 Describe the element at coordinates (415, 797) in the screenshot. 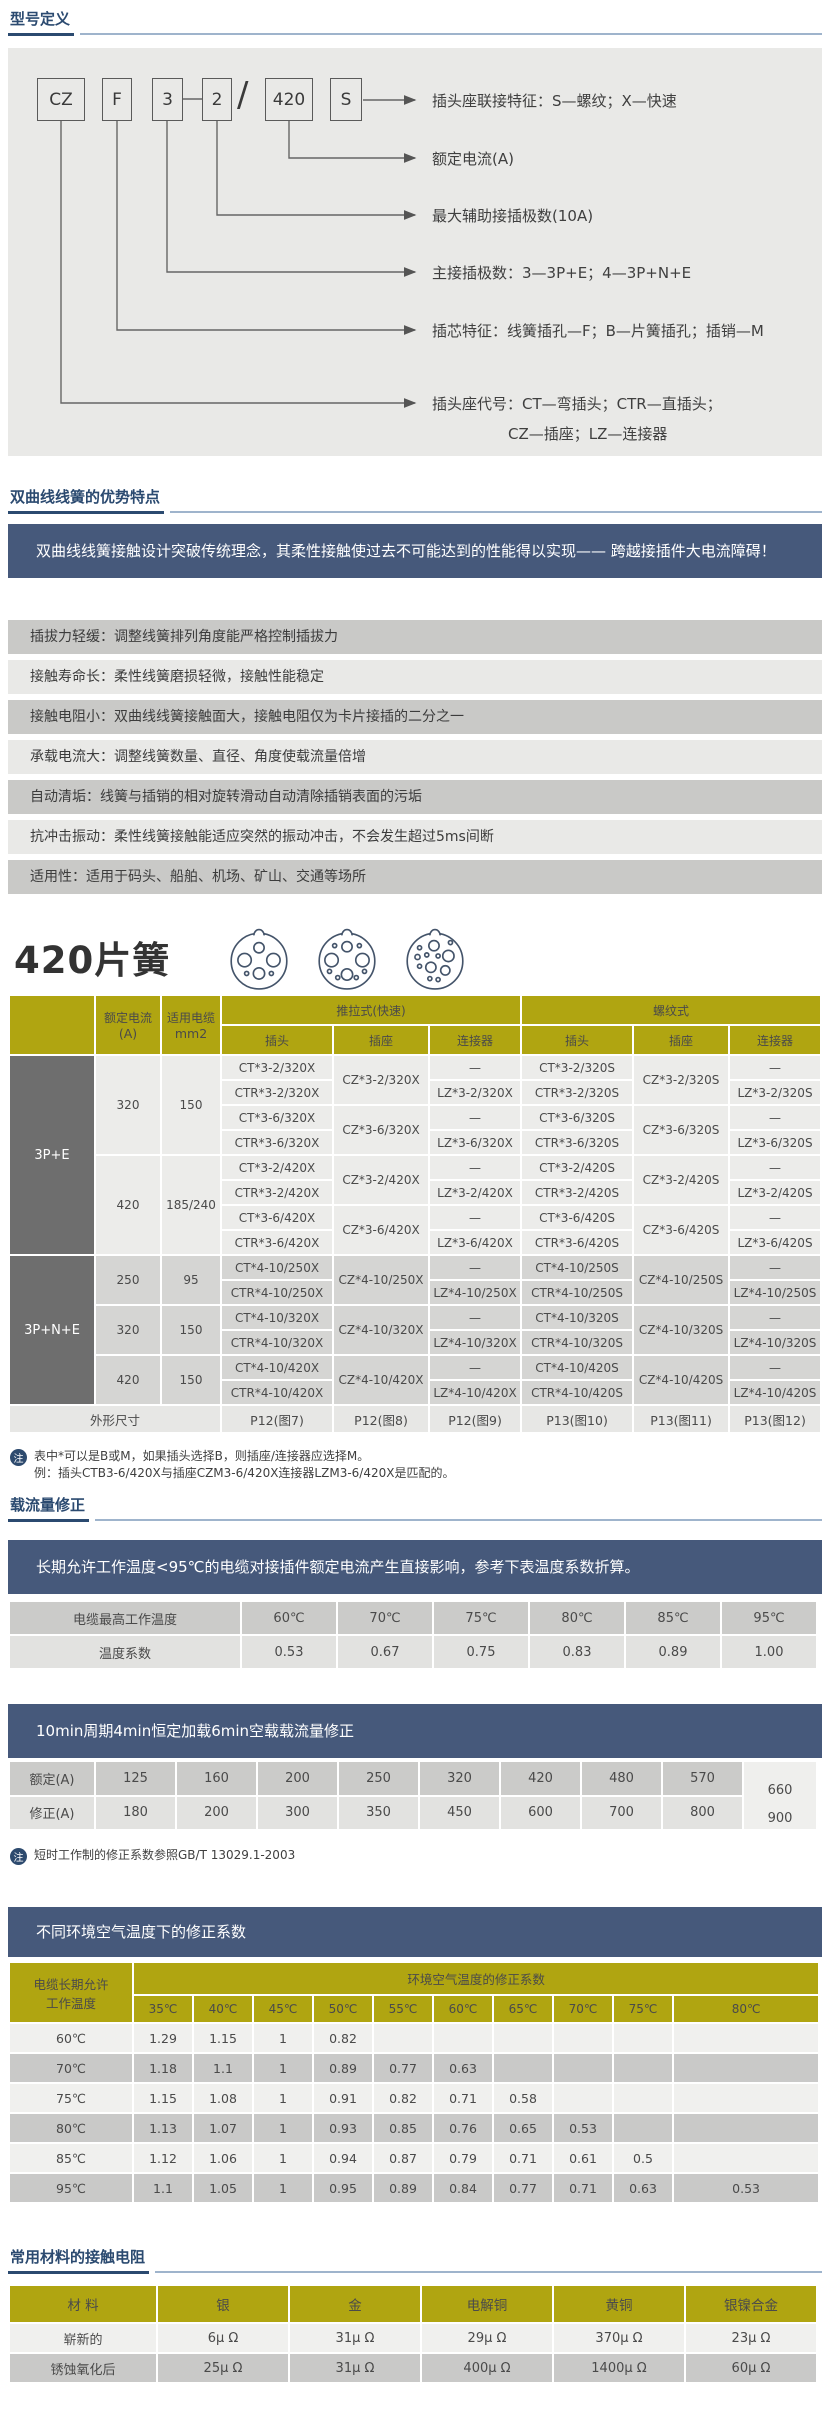

I see `feature-item: 自动清垢：线簧与插销的相对旋转滑动自动清除插销表面的污垢` at that location.